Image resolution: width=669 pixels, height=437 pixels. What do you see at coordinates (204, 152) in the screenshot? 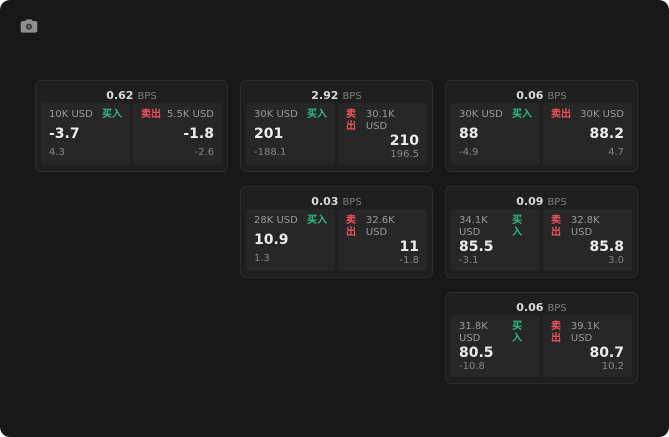
I see `sell-sub-value: -2.6` at bounding box center [204, 152].